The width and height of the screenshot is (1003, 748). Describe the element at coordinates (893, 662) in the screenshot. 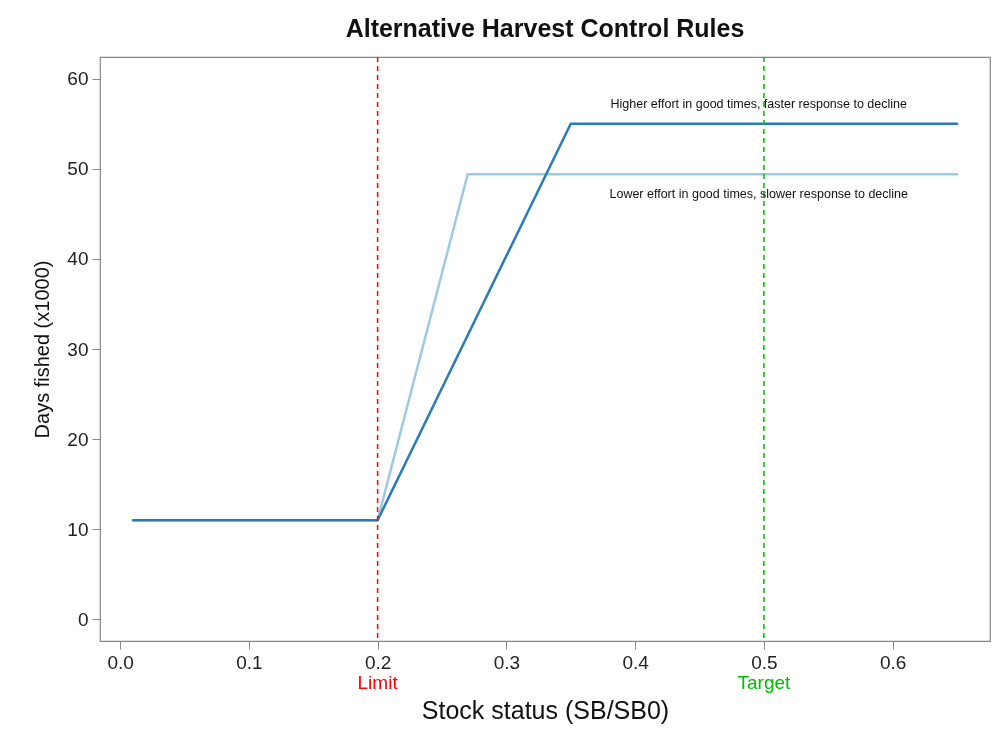

I see `x-tick-label: 0.6` at that location.